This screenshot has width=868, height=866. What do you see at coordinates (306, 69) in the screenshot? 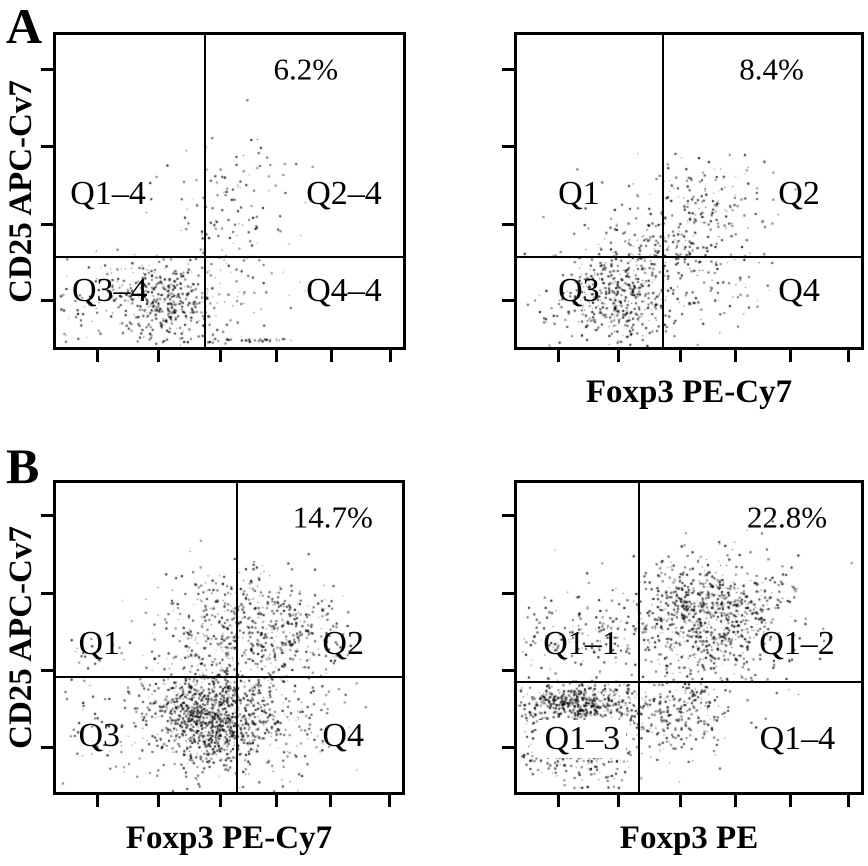
I see `percent-label: 6.2%` at bounding box center [306, 69].